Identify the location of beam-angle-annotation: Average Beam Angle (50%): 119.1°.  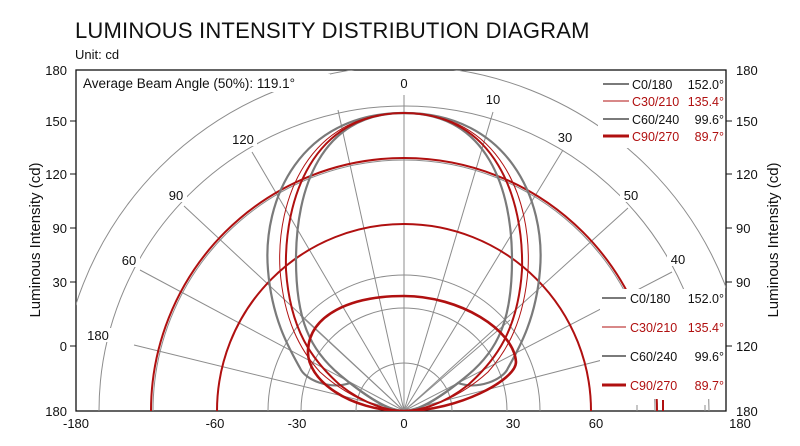
(189, 83).